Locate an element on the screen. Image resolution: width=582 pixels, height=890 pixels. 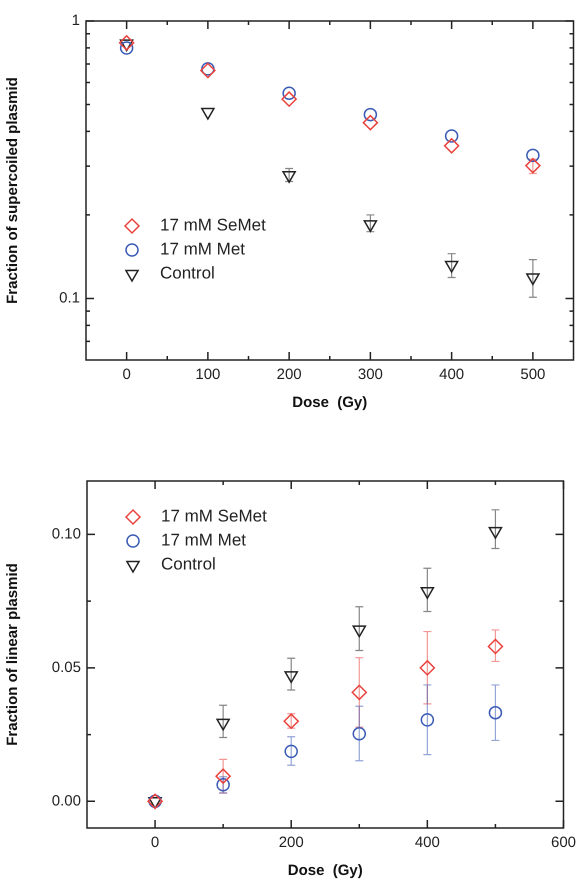
x-tick-label: 300 is located at coordinates (370, 375).